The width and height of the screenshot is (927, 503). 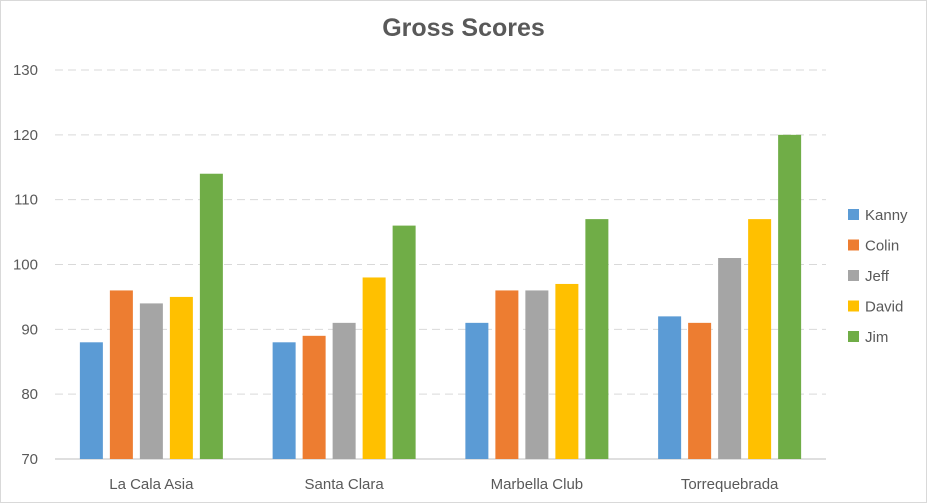 I want to click on legend-label: Kanny, so click(x=886, y=215).